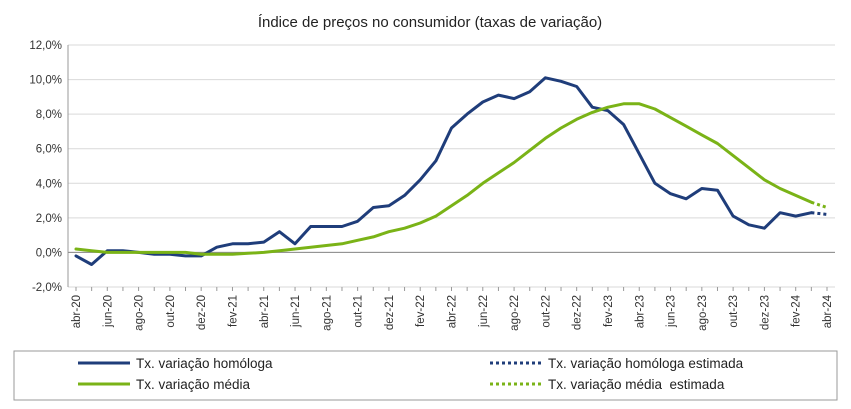 This screenshot has height=409, width=851. What do you see at coordinates (327, 313) in the screenshot?
I see `x-tick-label: ago-21` at bounding box center [327, 313].